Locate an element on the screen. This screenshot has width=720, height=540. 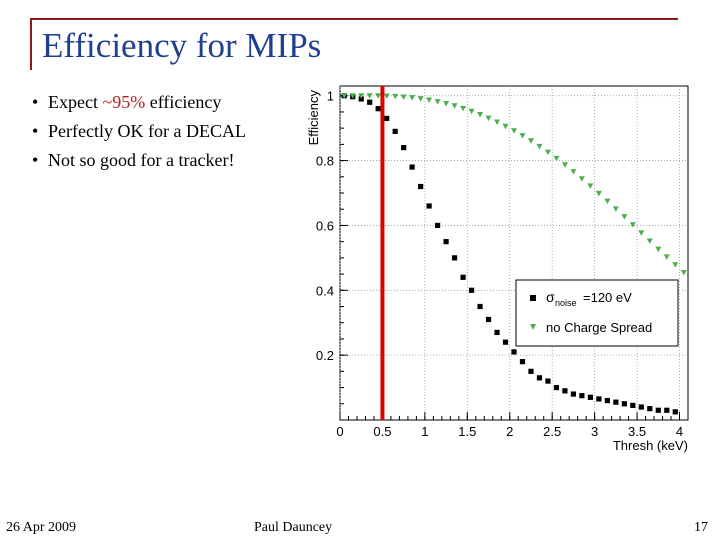
bullet-item: • Perfectly OK for a DECAL is located at coordinates (139, 131).